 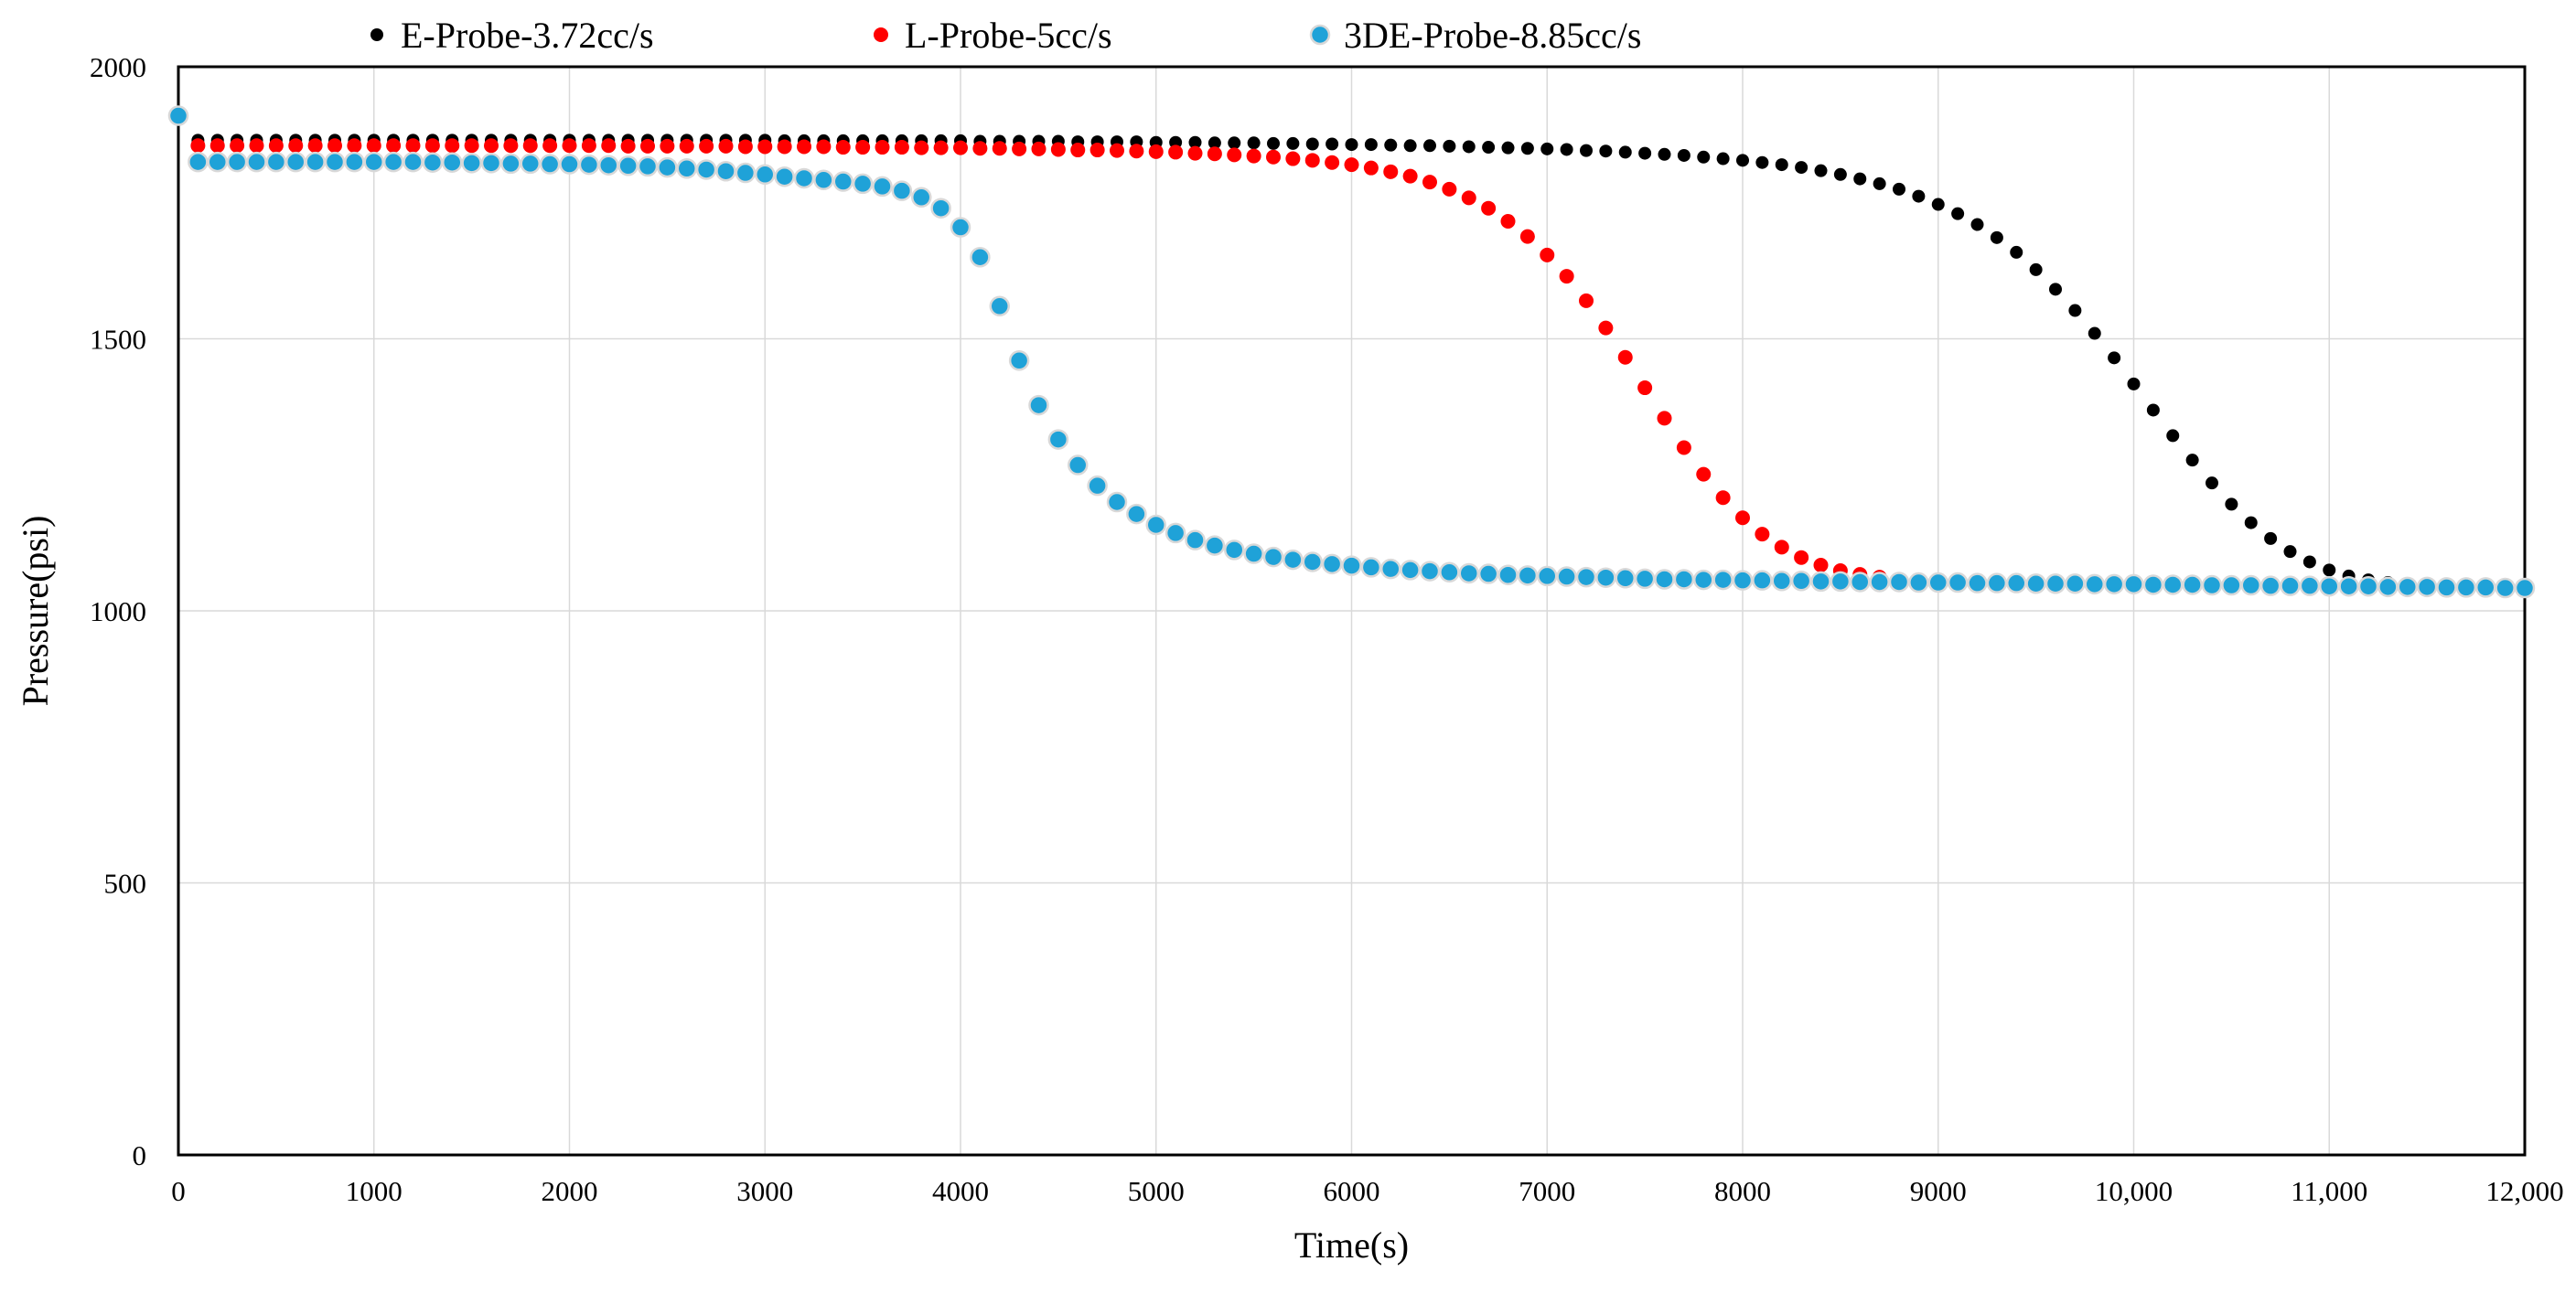 What do you see at coordinates (118, 67) in the screenshot?
I see `y-tick-label: 2000` at bounding box center [118, 67].